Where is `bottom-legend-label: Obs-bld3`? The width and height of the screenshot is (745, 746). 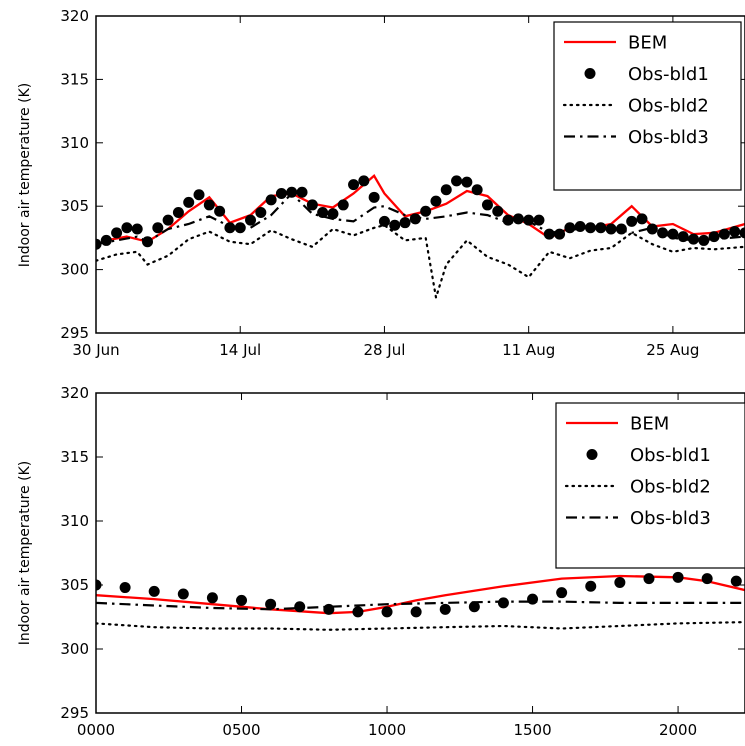
bottom-legend-label: Obs-bld3 is located at coordinates (670, 518).